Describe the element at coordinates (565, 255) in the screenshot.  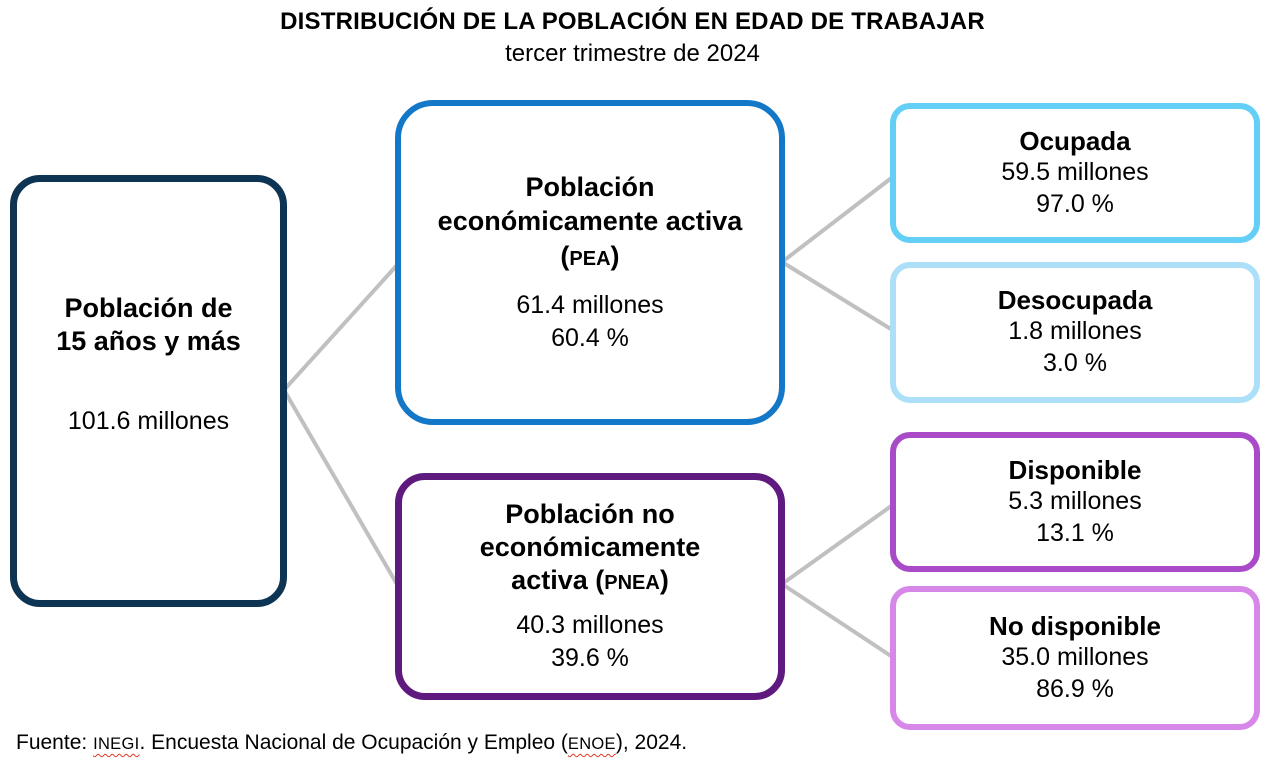
I see `paren-open: (` at that location.